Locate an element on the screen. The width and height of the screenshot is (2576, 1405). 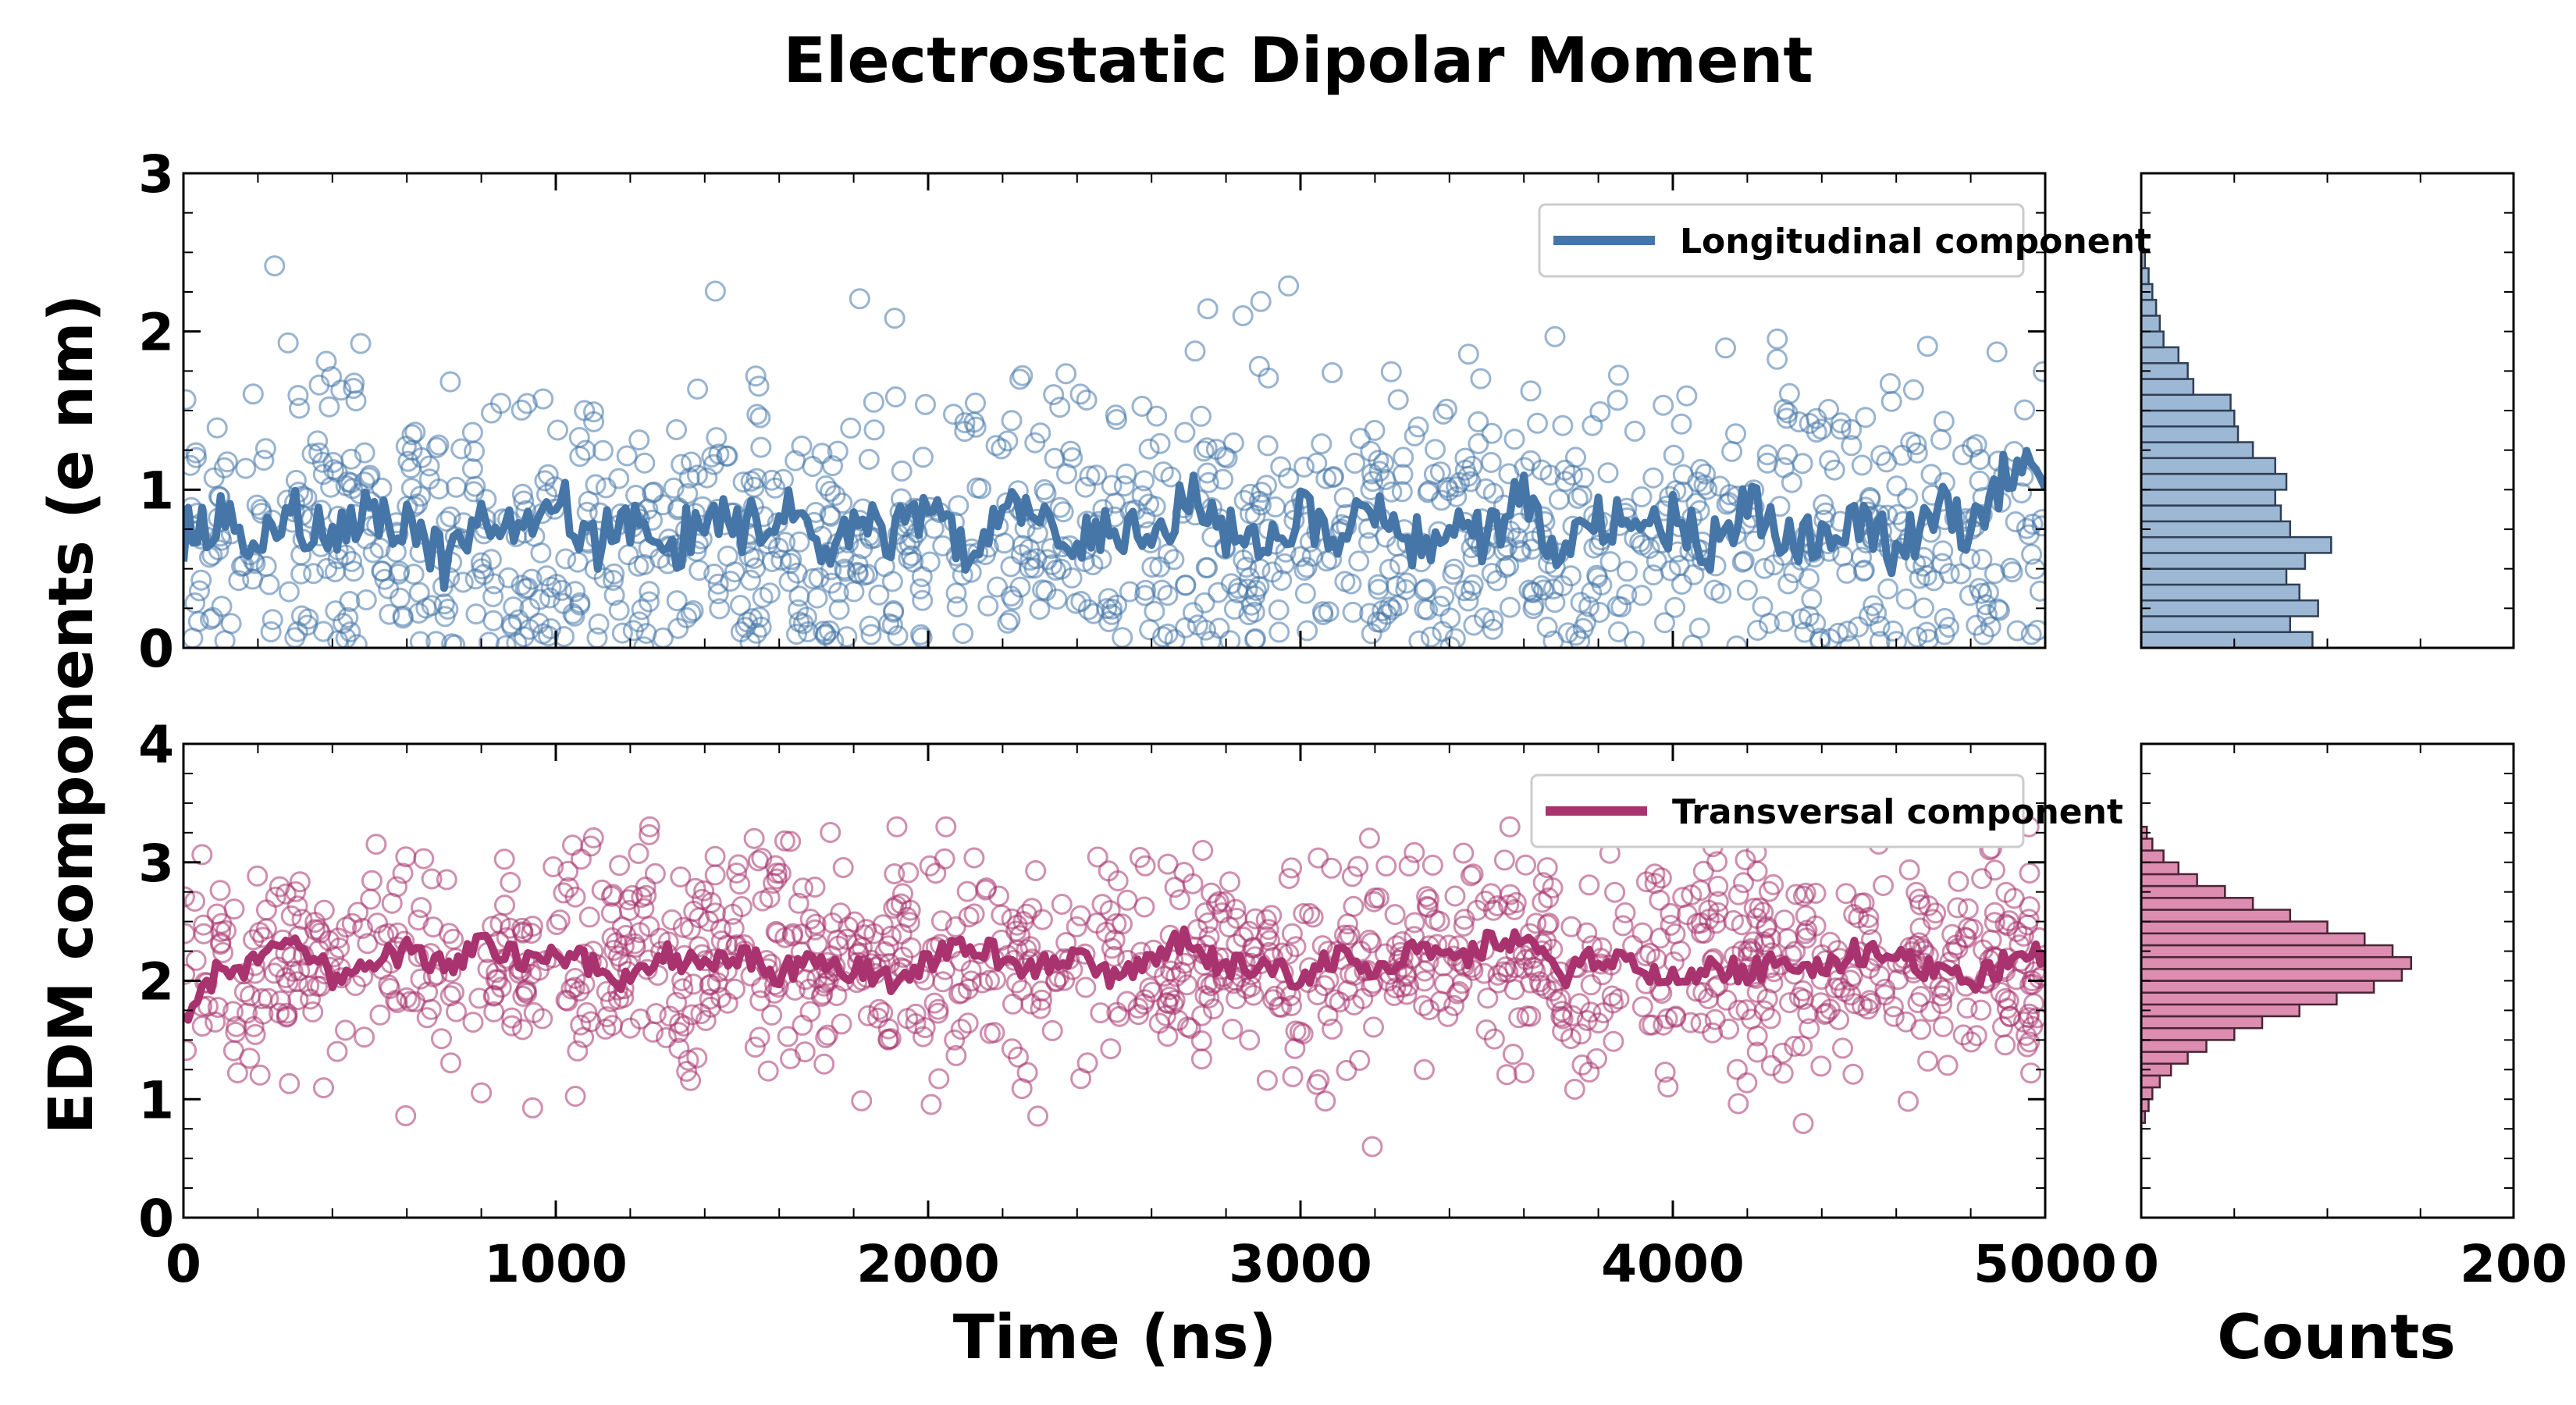
y-axis-title: EDM components (e nm) is located at coordinates (72, 714).